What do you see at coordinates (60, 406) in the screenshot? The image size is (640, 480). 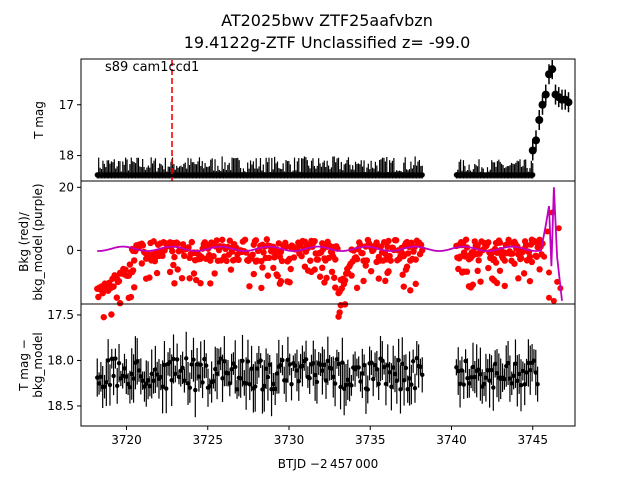 I see `y-tick-label: 18.5` at bounding box center [60, 406].